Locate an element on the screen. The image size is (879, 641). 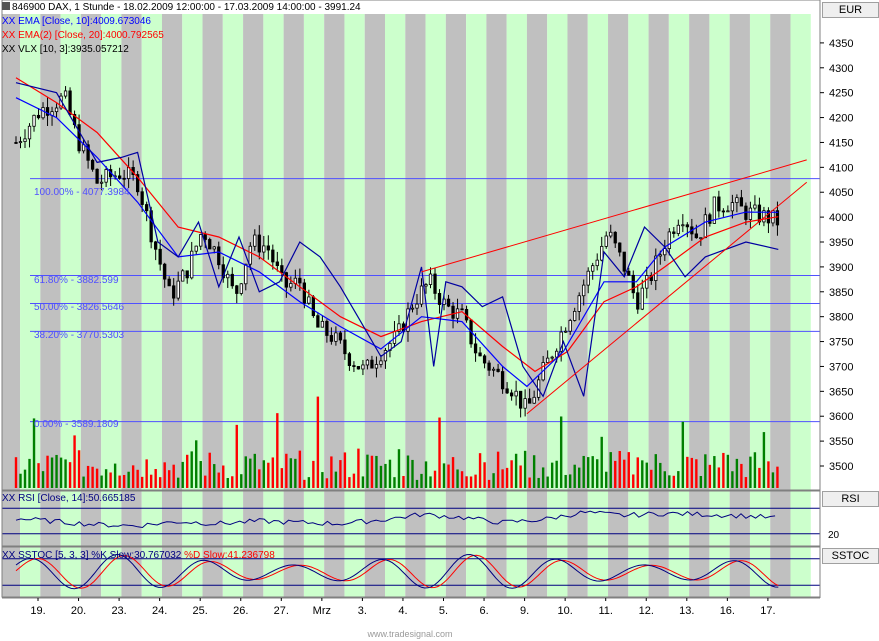
sstoc-panel-tab: SSTOC is located at coordinates (850, 556).